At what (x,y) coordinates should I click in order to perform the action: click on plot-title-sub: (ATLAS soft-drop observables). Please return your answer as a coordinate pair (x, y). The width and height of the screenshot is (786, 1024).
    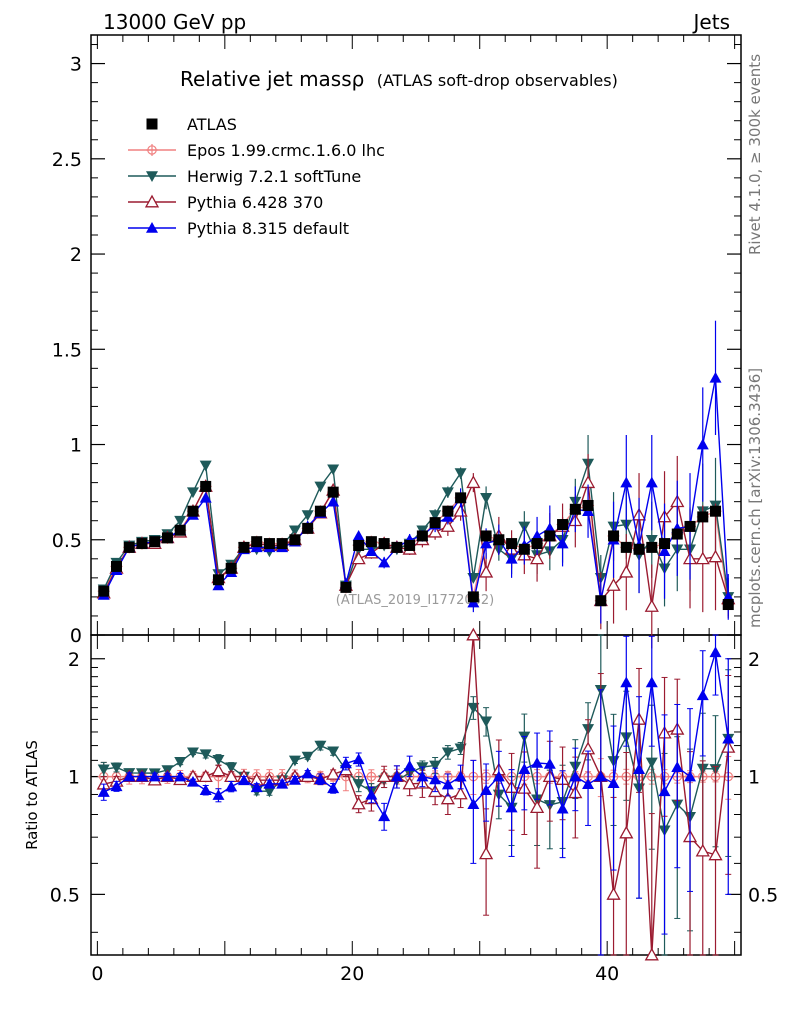
    Looking at the image, I should click on (497, 80).